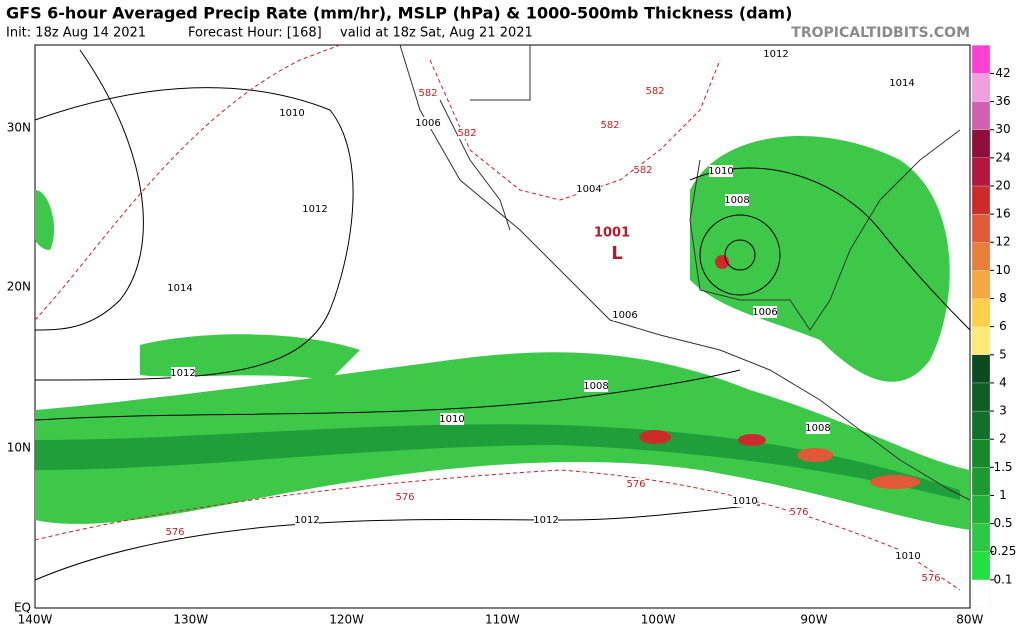  Describe the element at coordinates (658, 620) in the screenshot. I see `lon-label: 100W` at that location.